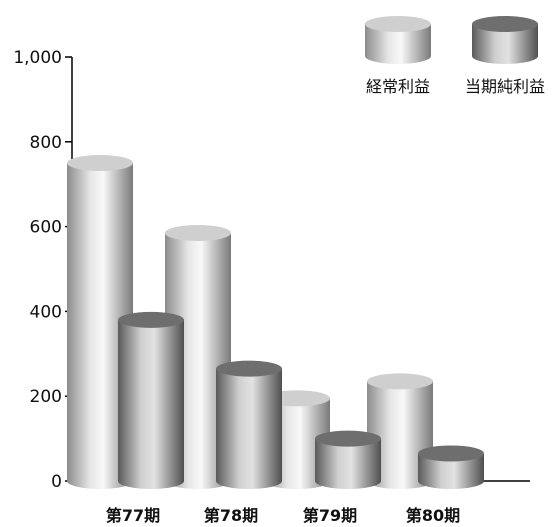  Describe the element at coordinates (56, 482) in the screenshot. I see `y-tick-label: 0` at that location.